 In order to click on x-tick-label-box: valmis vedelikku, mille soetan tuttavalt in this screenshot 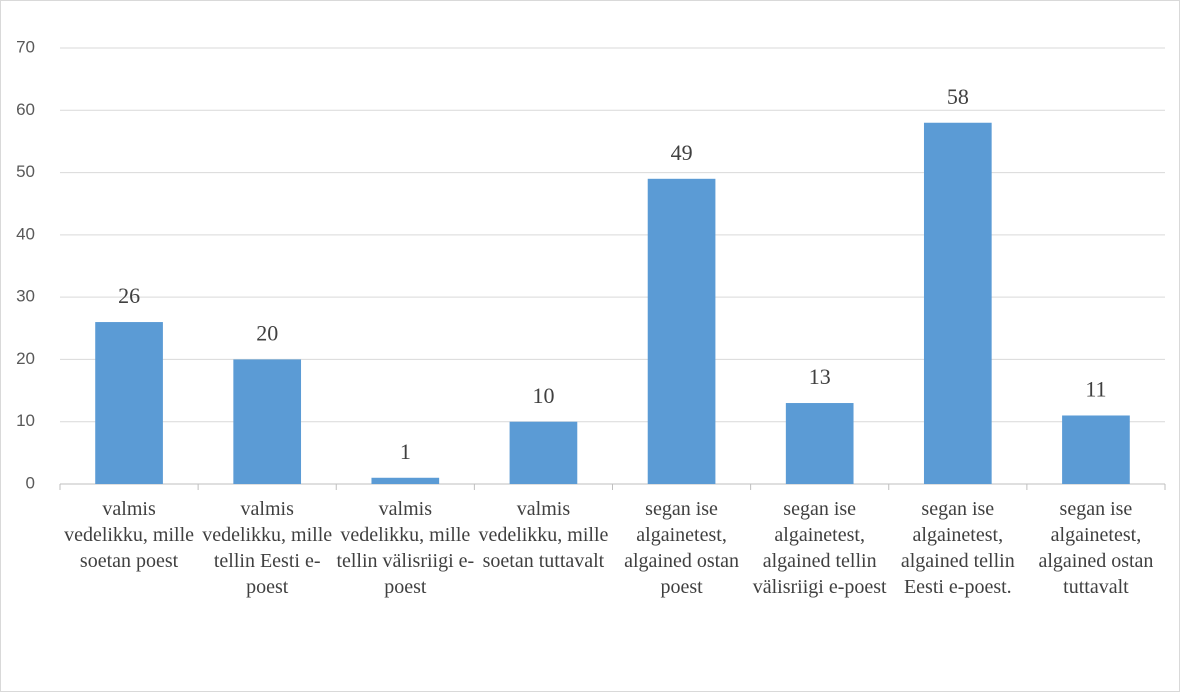, I will do `click(543, 535)`.